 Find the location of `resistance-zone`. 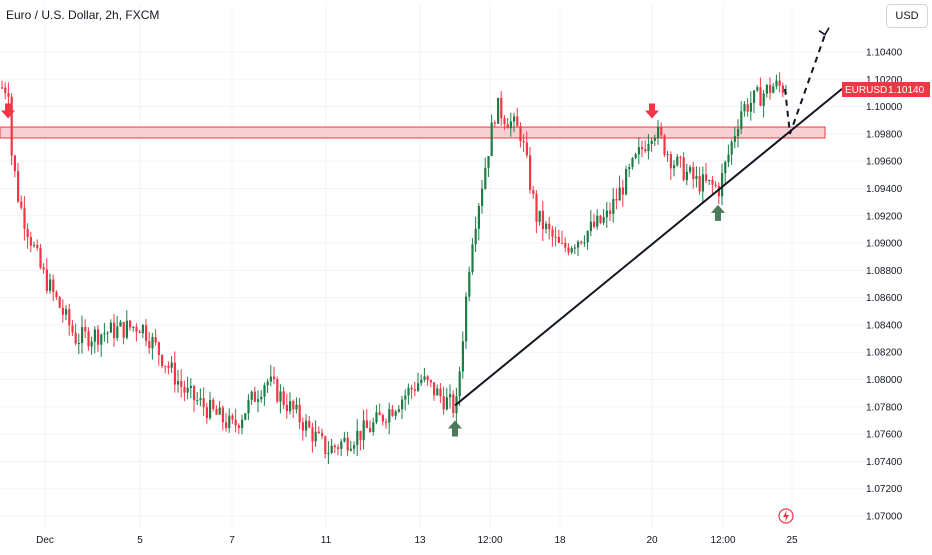

resistance-zone is located at coordinates (413, 132).